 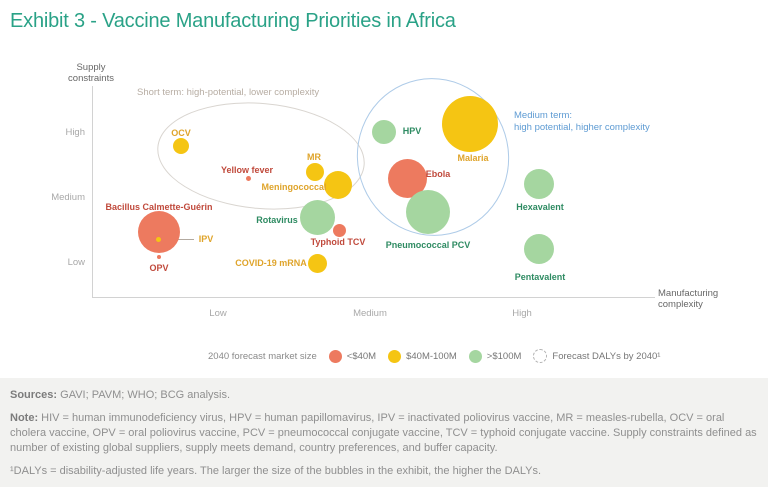 I want to click on bubble-label-ocv: OCV, so click(x=181, y=133).